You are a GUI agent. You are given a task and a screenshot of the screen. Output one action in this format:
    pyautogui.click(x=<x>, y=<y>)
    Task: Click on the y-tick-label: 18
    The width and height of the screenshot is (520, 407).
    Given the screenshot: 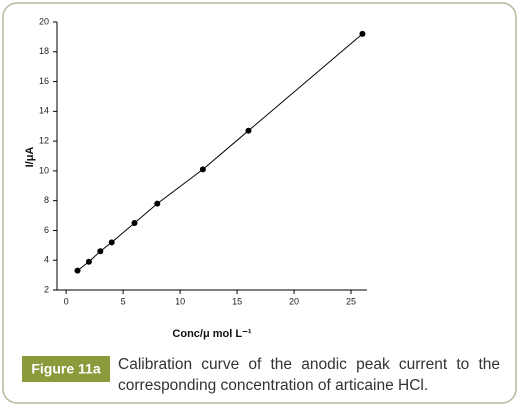 What is the action you would take?
    pyautogui.click(x=44, y=51)
    